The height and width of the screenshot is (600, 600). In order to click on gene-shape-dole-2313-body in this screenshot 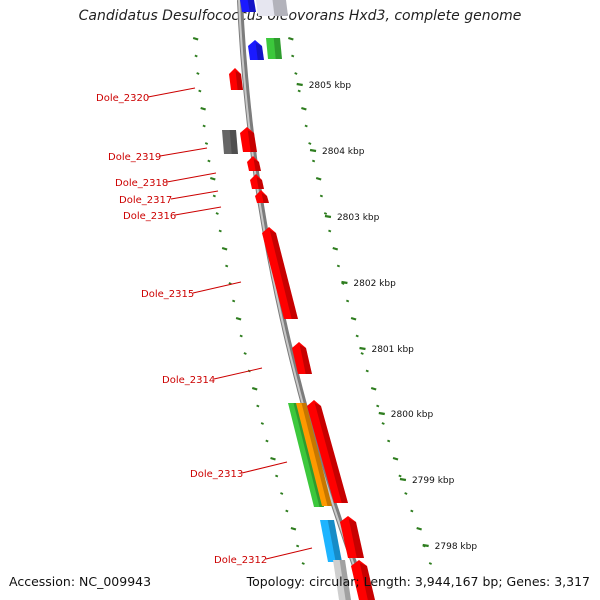, I will do `click(327, 451)`.